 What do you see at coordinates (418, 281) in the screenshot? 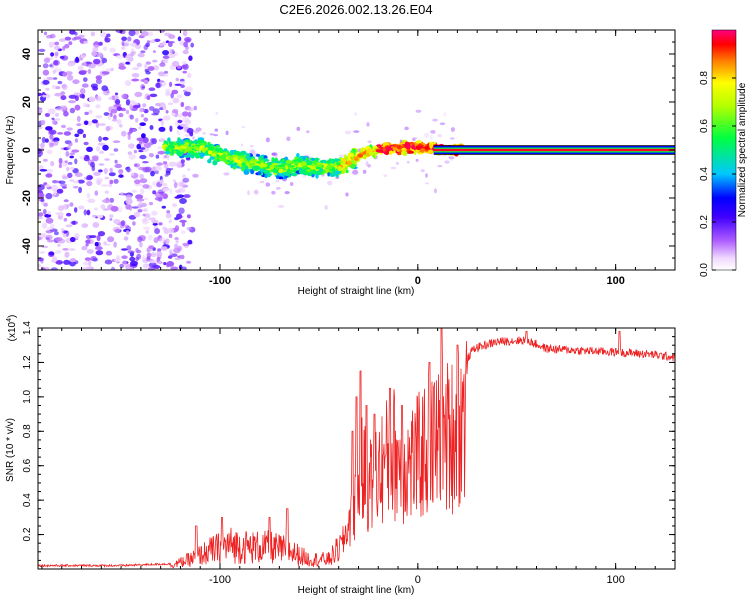
I see `x-tick-label: 0` at bounding box center [418, 281].